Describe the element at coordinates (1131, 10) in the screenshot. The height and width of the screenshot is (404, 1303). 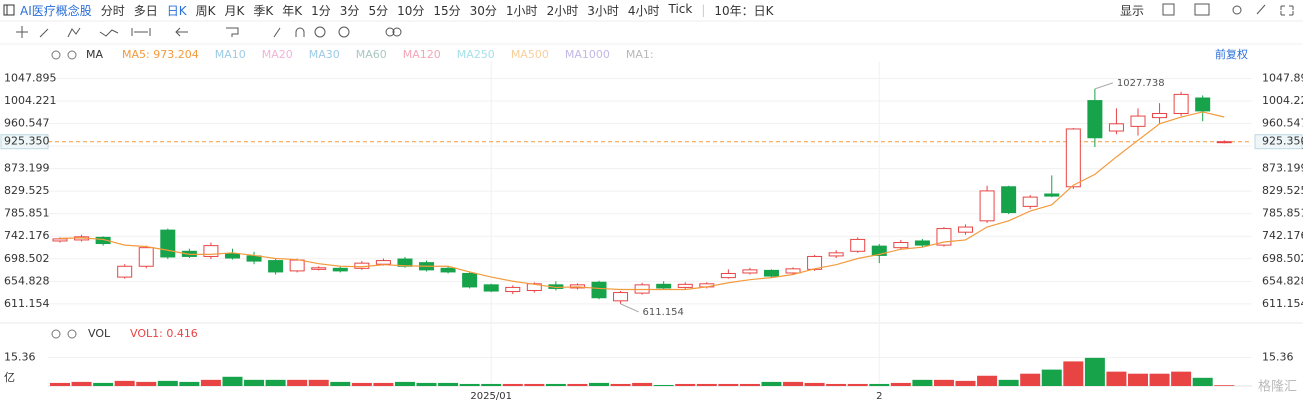
I see `display-button: 显示` at that location.